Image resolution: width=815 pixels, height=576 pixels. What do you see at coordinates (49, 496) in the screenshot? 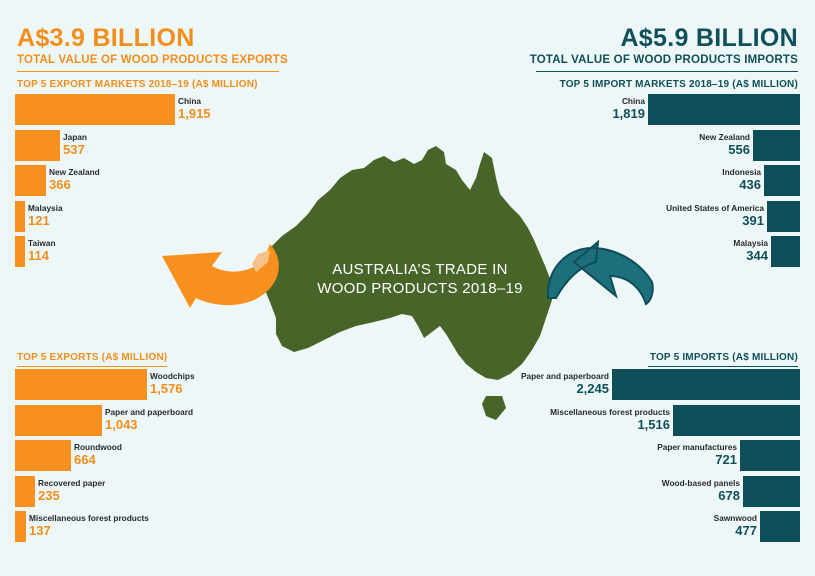
I see `value-label: 235` at bounding box center [49, 496].